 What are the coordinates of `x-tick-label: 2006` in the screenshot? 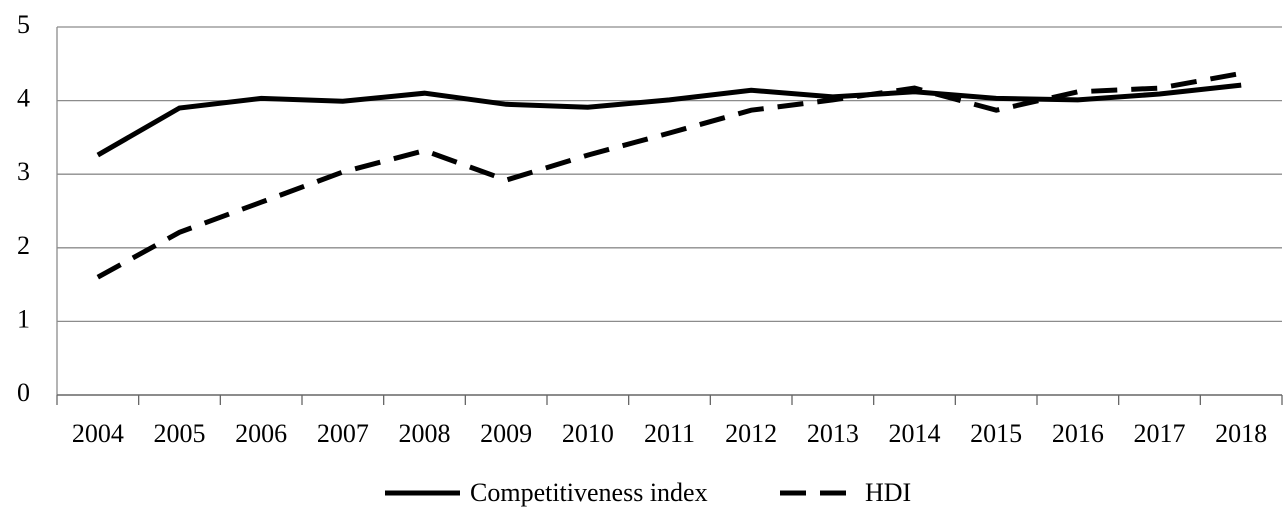 It's located at (261, 433).